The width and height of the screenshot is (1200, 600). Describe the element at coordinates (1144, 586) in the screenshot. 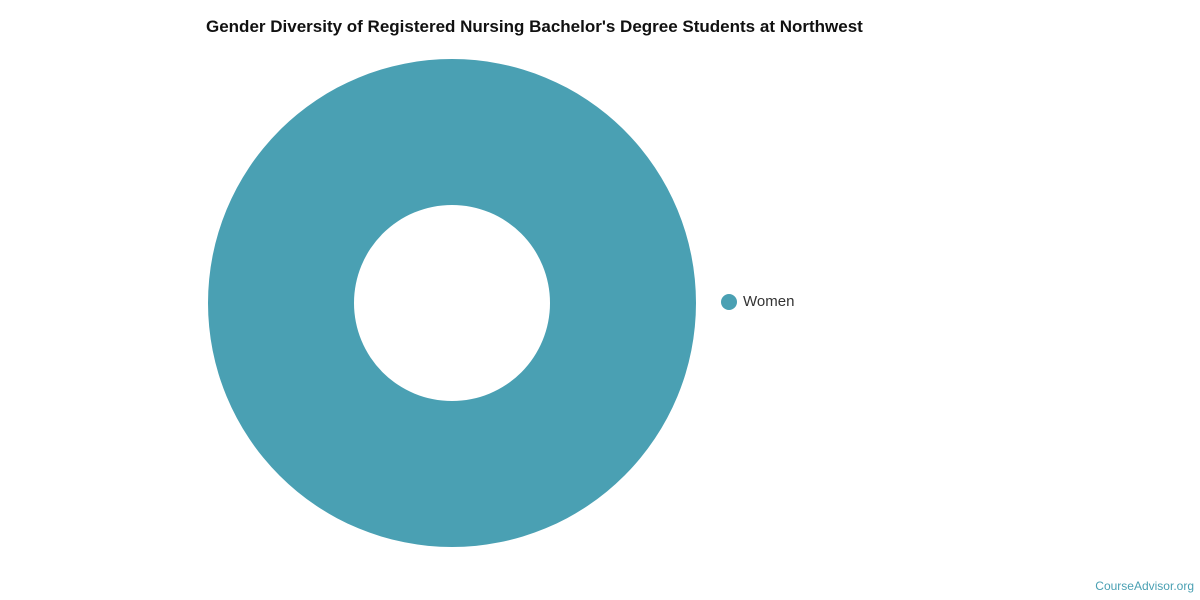

I see `watermark: CourseAdvisor.org` at that location.